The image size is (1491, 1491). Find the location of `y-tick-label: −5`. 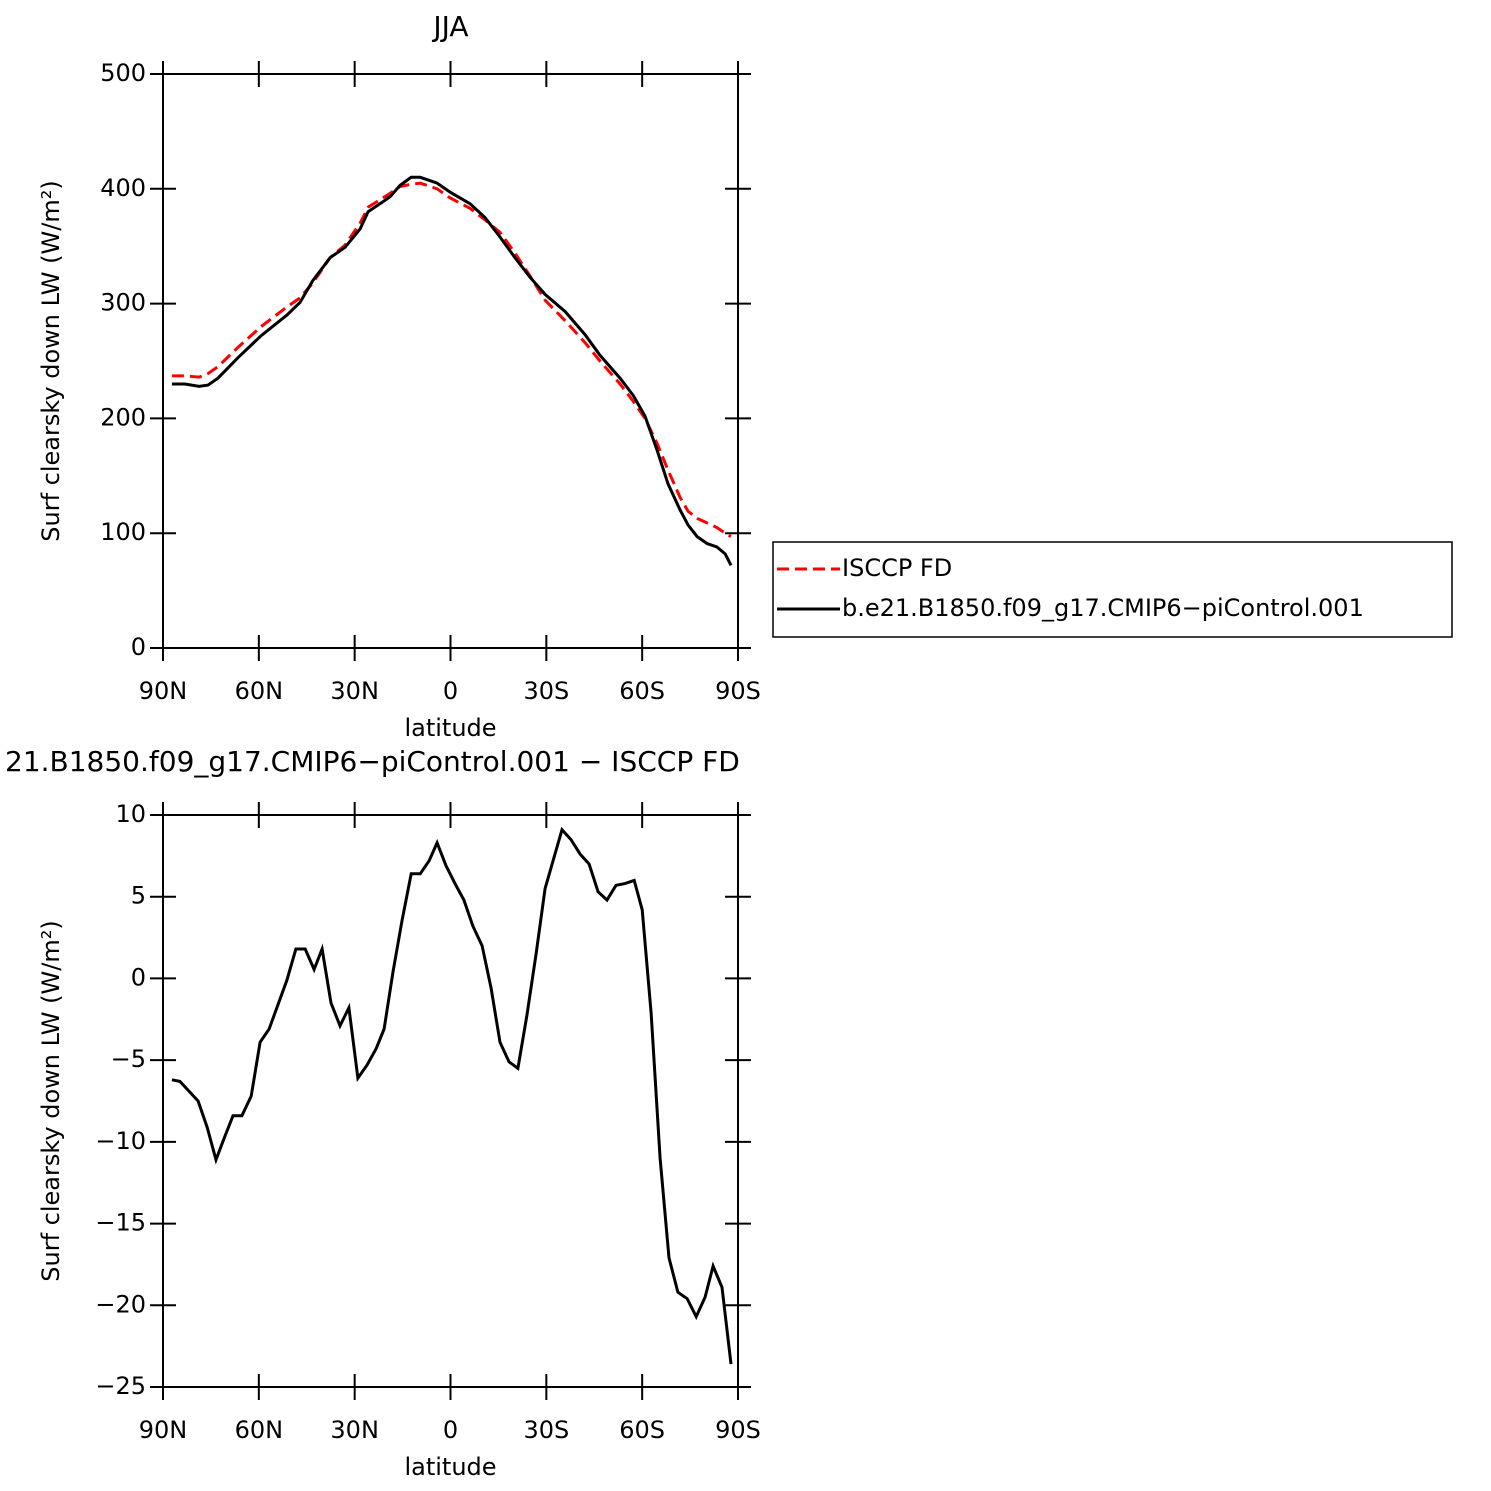

y-tick-label: −5 is located at coordinates (128, 1059).